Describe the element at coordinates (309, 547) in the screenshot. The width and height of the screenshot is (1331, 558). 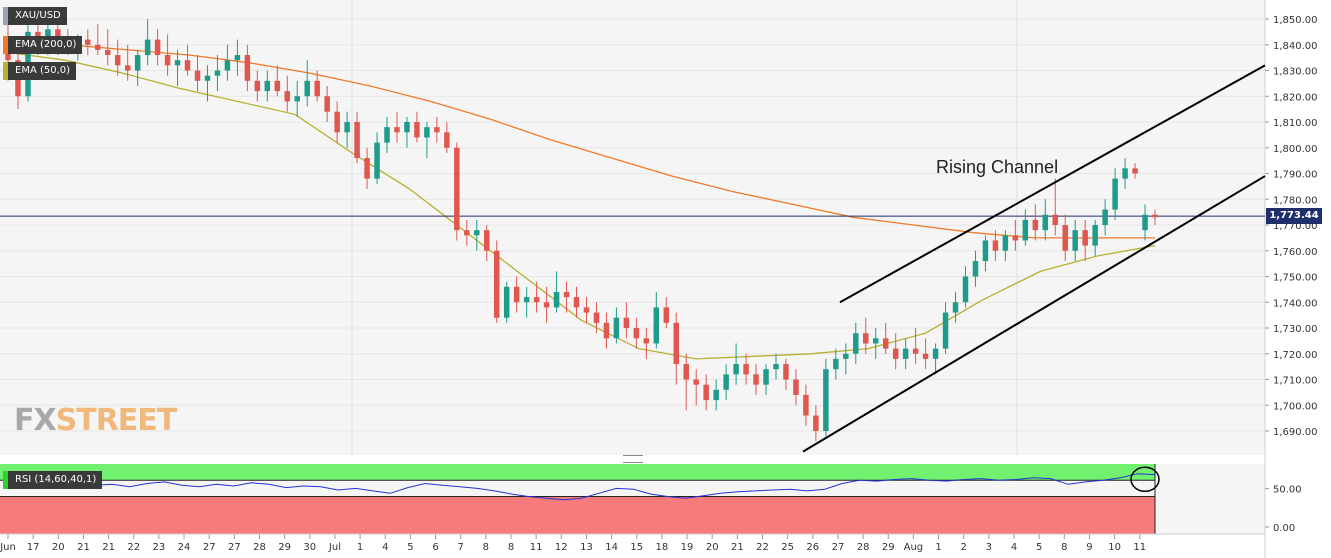
I see `x-tick-label: 30` at that location.